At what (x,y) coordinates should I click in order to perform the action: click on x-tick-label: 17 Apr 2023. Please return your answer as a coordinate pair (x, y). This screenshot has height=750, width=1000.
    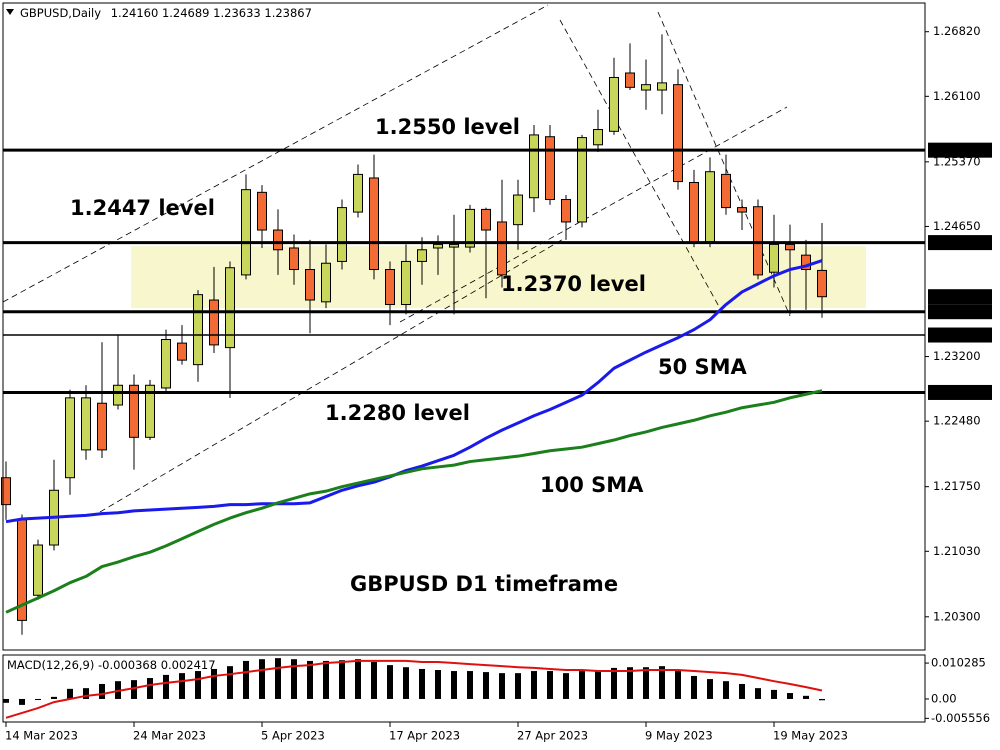
    Looking at the image, I should click on (424, 736).